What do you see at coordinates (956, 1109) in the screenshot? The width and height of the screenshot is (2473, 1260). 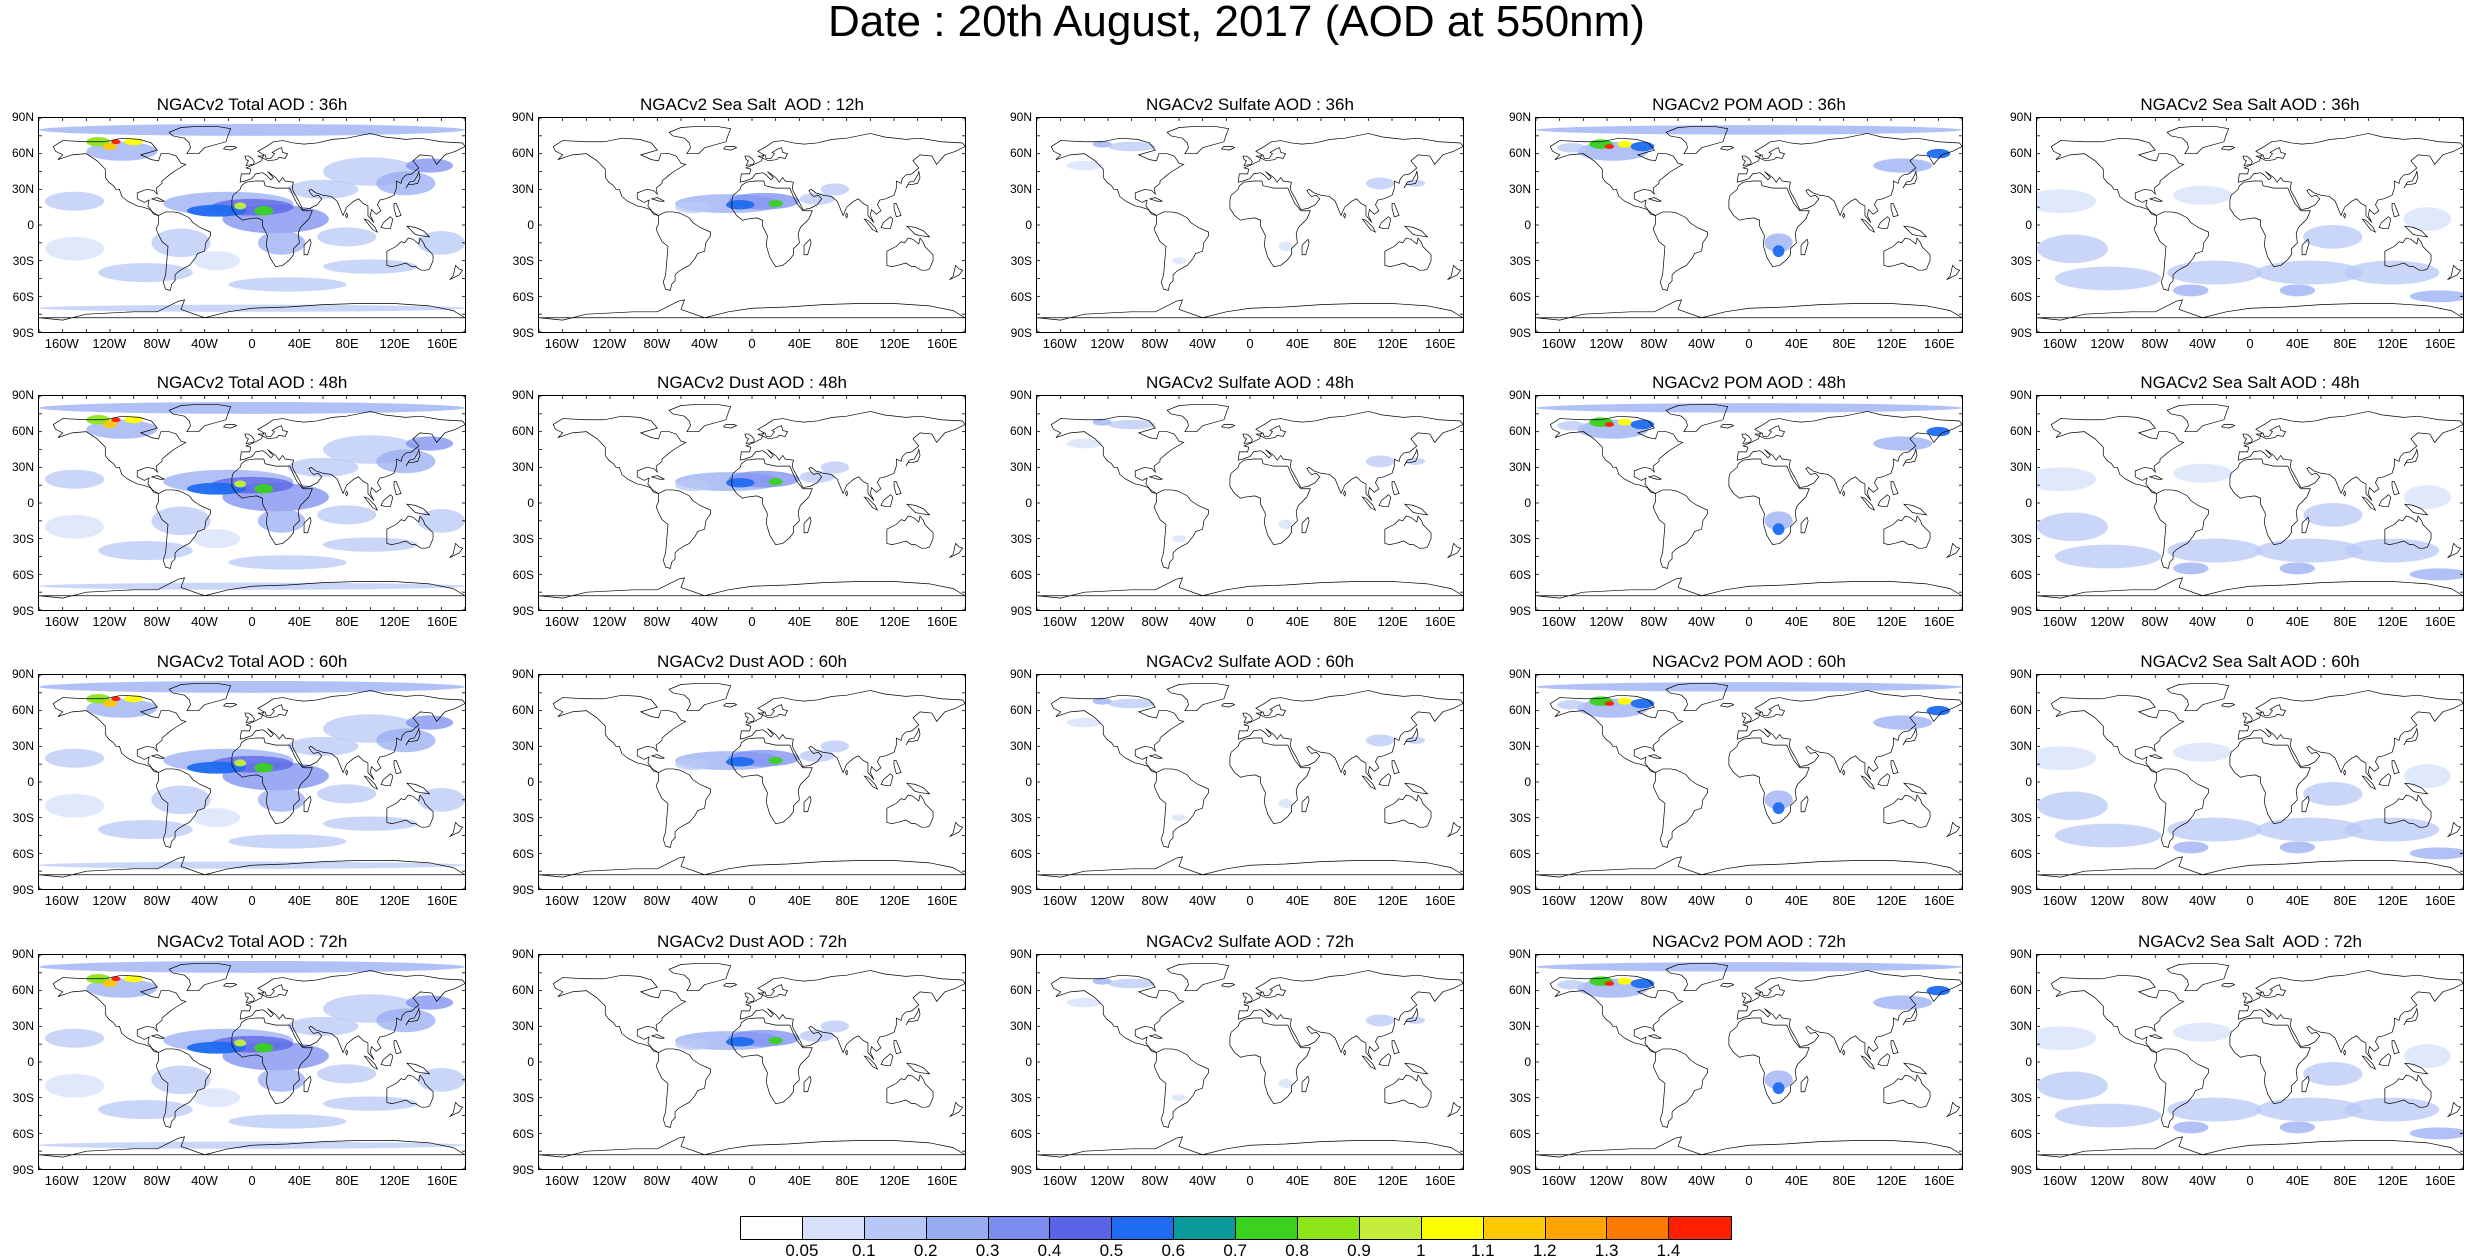 I see `coastline-nz` at bounding box center [956, 1109].